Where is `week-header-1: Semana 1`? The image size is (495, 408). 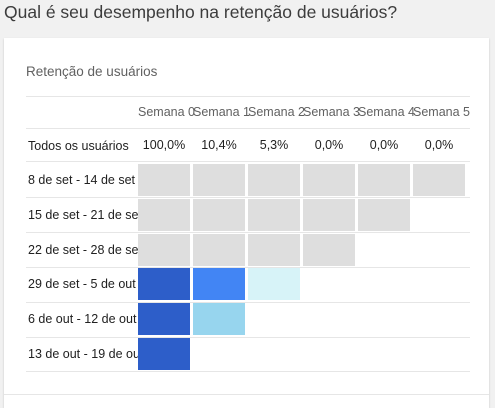 week-header-1: Semana 1 is located at coordinates (221, 112).